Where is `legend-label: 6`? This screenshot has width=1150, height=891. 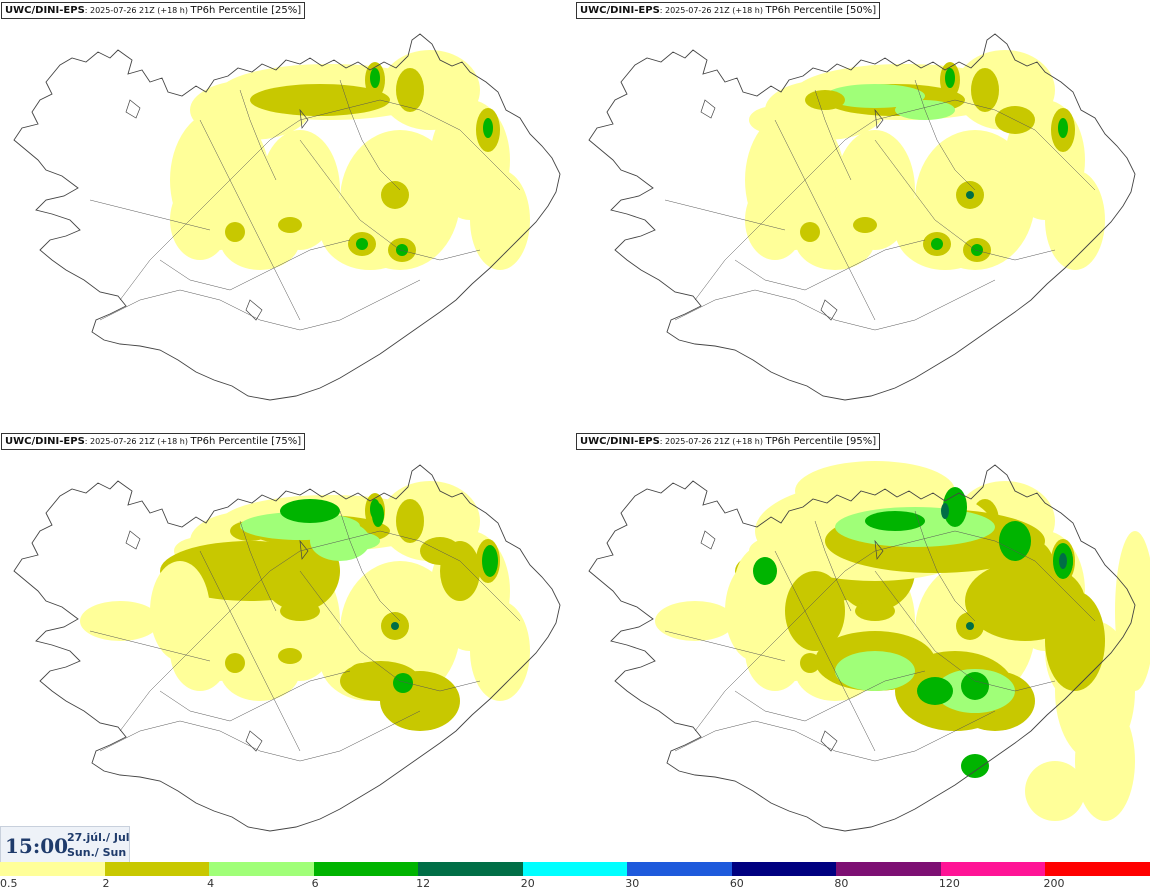 legend-label: 6 is located at coordinates (315, 883).